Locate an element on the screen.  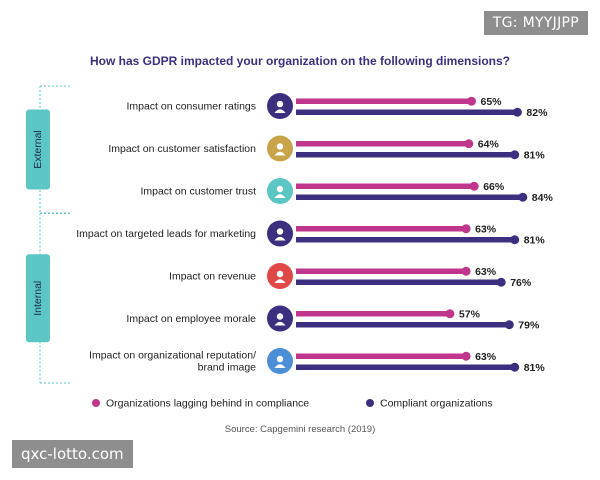
trust-icon-head is located at coordinates (280, 189).